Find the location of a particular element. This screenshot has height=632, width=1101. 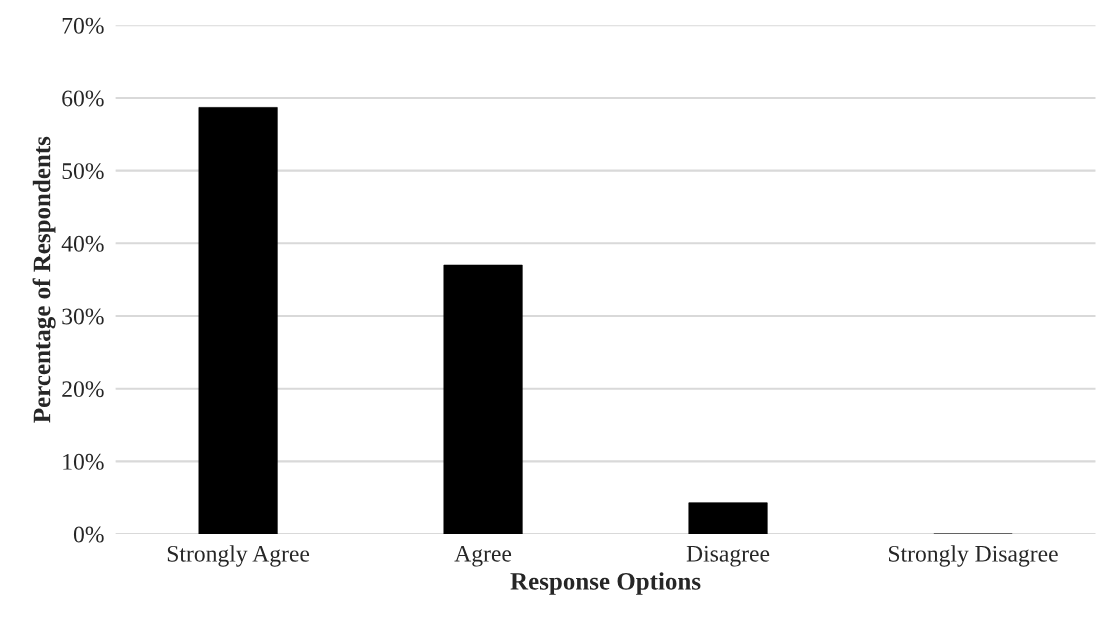

y-tick-label: 0% is located at coordinates (88, 534).